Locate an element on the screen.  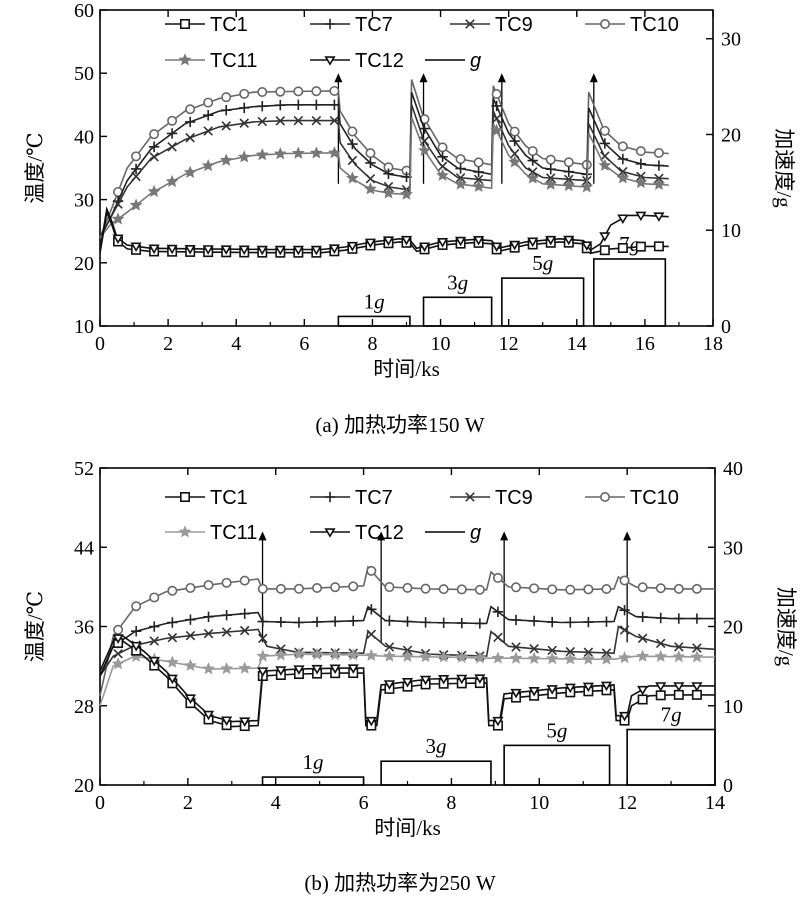
g-step-label: 1g is located at coordinates (313, 762).